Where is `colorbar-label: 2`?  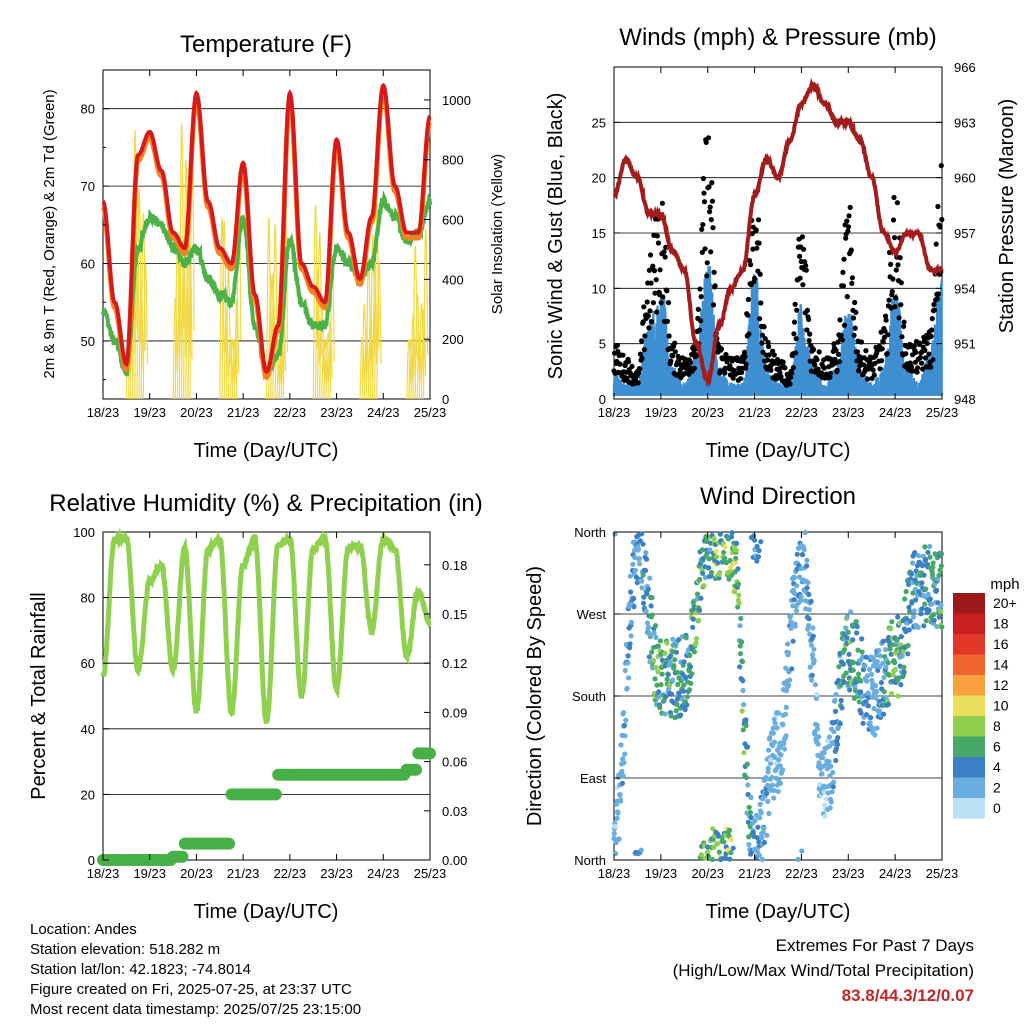
colorbar-label: 2 is located at coordinates (997, 788).